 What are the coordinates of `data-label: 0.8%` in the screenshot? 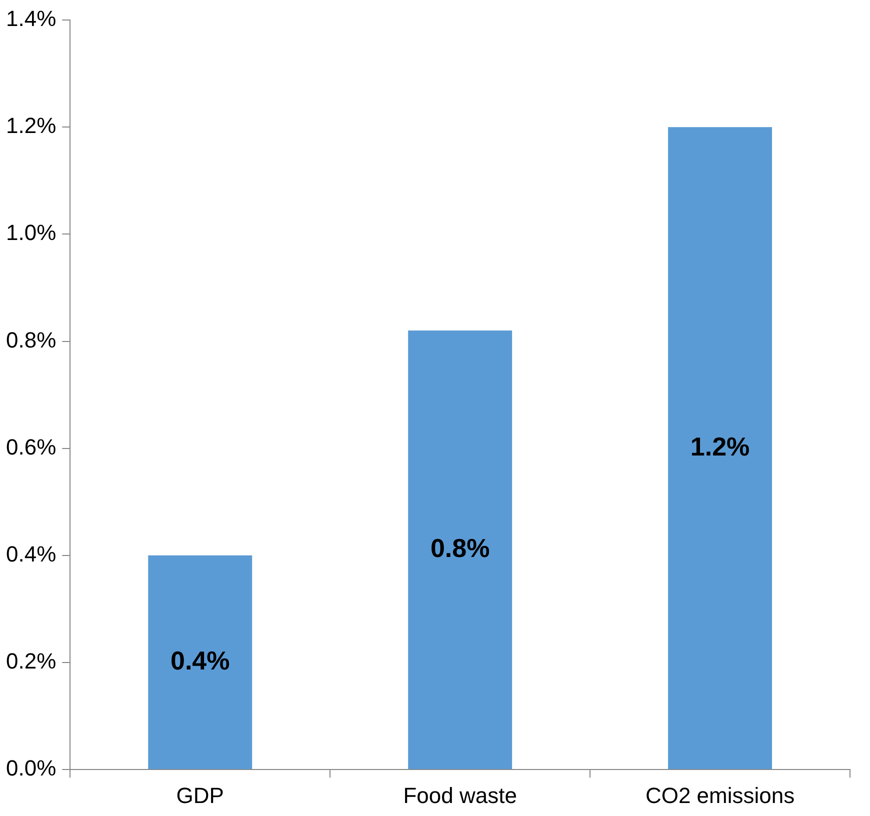 It's located at (460, 547).